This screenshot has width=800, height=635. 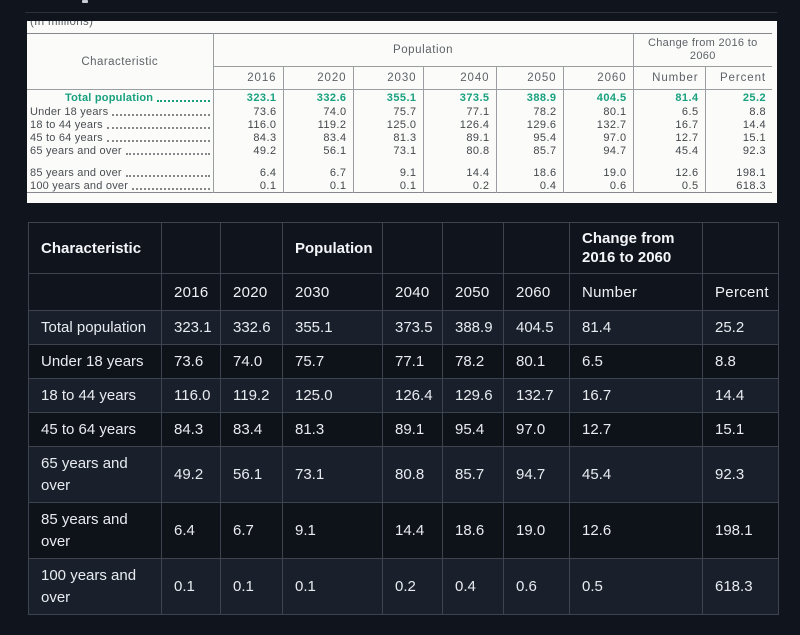 What do you see at coordinates (247, 111) in the screenshot?
I see `cell: 73.6` at bounding box center [247, 111].